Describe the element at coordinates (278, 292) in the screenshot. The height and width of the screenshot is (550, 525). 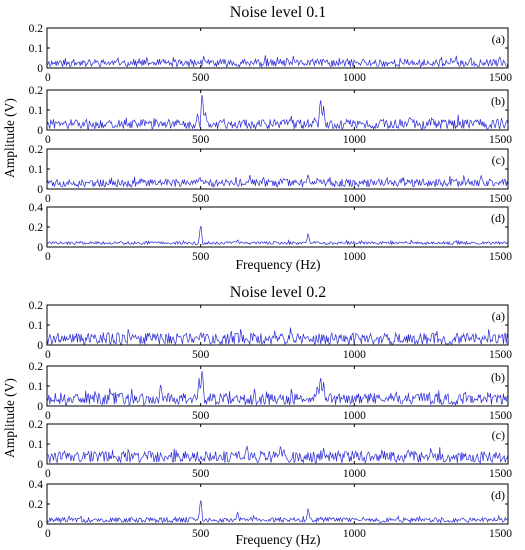
I see `chart-title: Noise level 0.2` at that location.